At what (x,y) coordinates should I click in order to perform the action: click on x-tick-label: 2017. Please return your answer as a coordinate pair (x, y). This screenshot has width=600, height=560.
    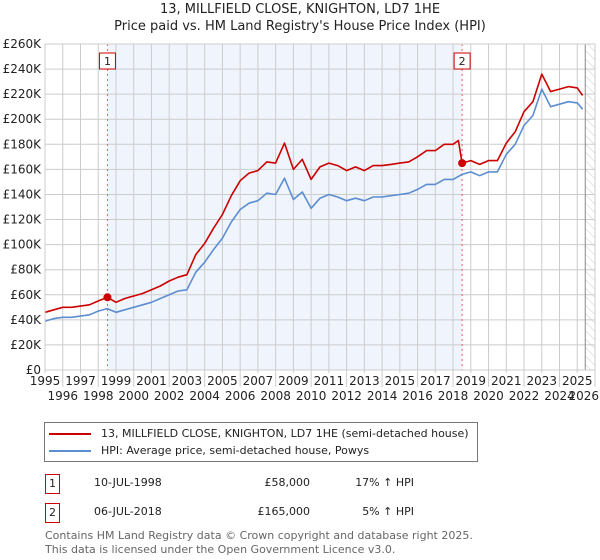
    Looking at the image, I should click on (435, 381).